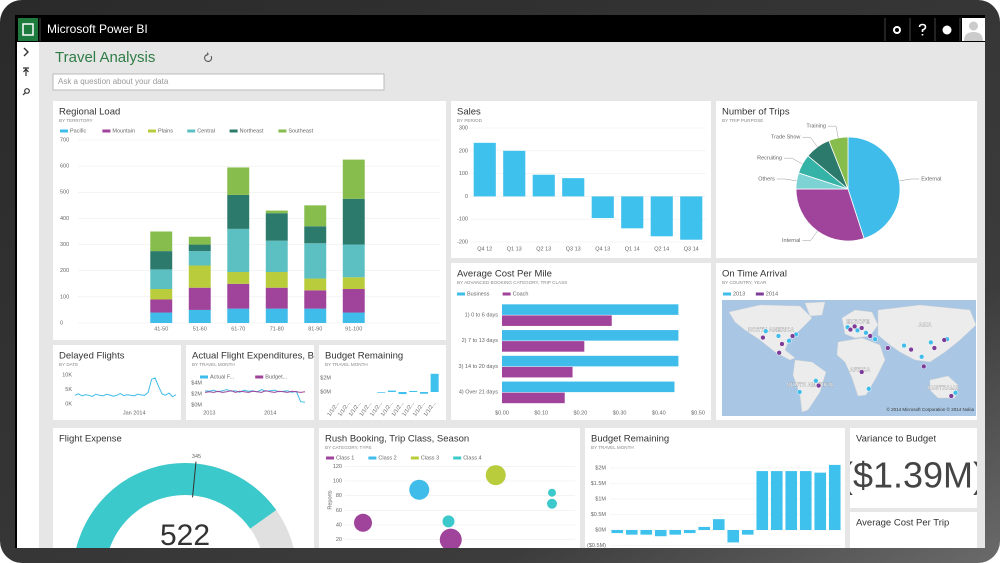  What do you see at coordinates (165, 131) in the screenshot?
I see `legend-label: Plains` at bounding box center [165, 131].